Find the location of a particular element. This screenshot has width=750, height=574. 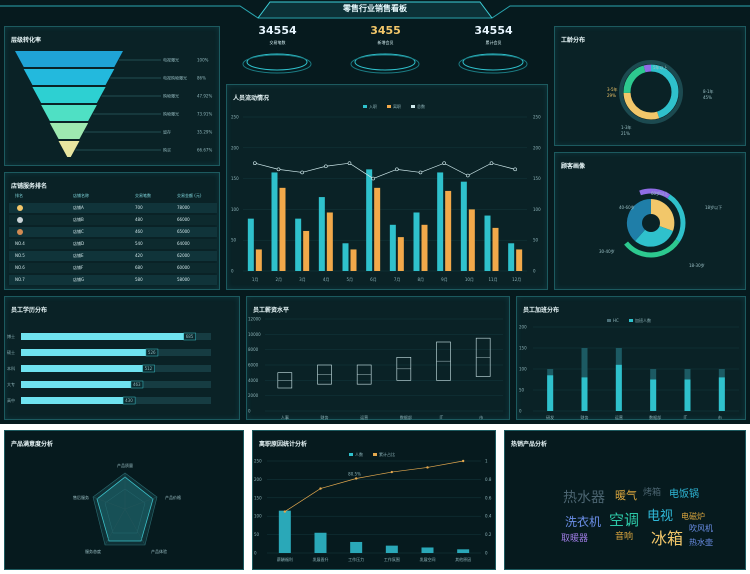

table-cell: 420 is located at coordinates (139, 255).